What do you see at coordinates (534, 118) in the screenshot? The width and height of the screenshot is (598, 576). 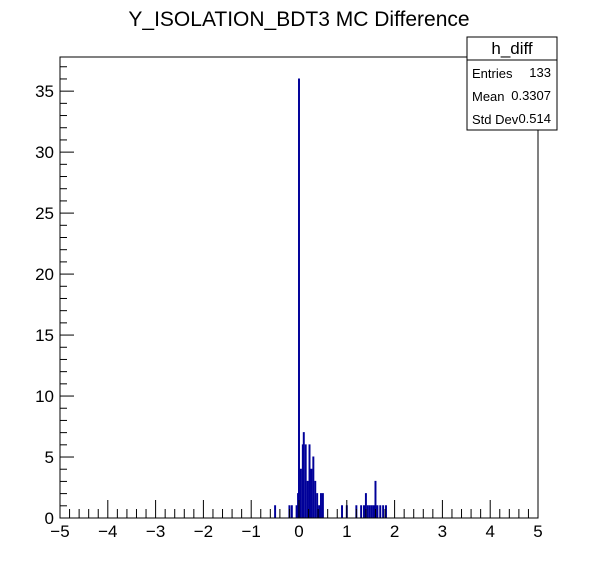 I see `stat-value-std-dev: 0.514` at bounding box center [534, 118].